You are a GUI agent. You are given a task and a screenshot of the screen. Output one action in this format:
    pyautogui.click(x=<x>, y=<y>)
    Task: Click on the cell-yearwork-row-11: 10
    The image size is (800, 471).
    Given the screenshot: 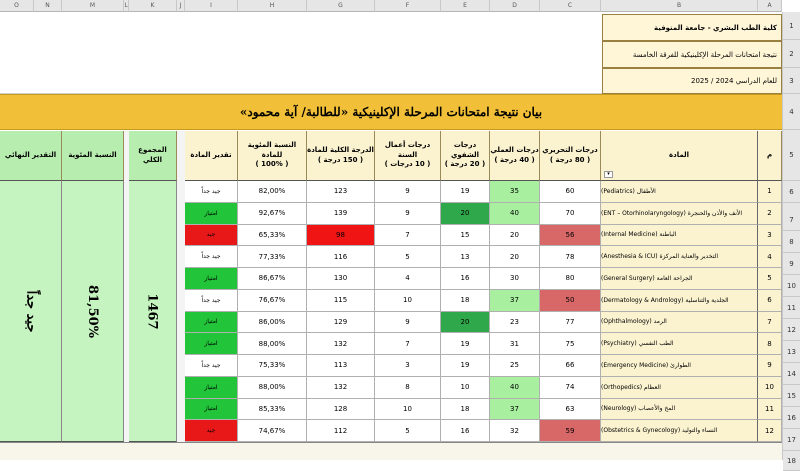 What is the action you would take?
    pyautogui.click(x=408, y=409)
    